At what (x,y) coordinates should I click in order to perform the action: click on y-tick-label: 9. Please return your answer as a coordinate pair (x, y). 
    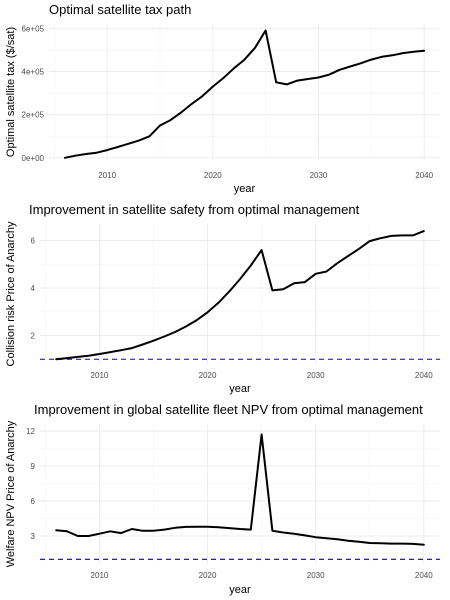
    Looking at the image, I should click on (33, 466).